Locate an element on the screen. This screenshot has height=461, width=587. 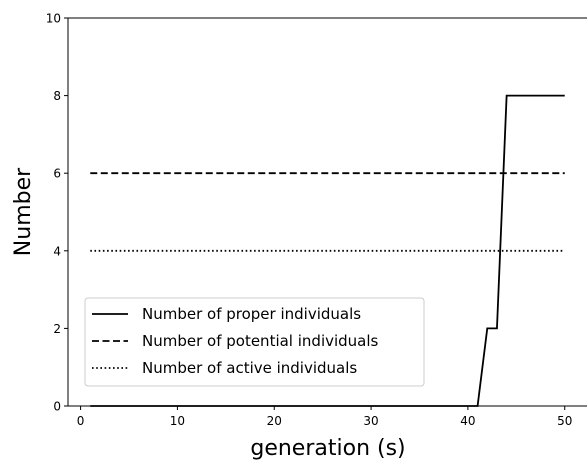
y-tick-label: 10 is located at coordinates (53, 19).